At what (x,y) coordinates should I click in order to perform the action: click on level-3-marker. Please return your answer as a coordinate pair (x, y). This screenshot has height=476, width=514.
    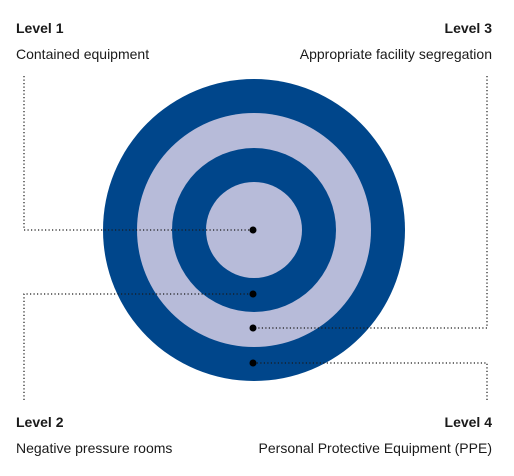
    Looking at the image, I should click on (253, 328).